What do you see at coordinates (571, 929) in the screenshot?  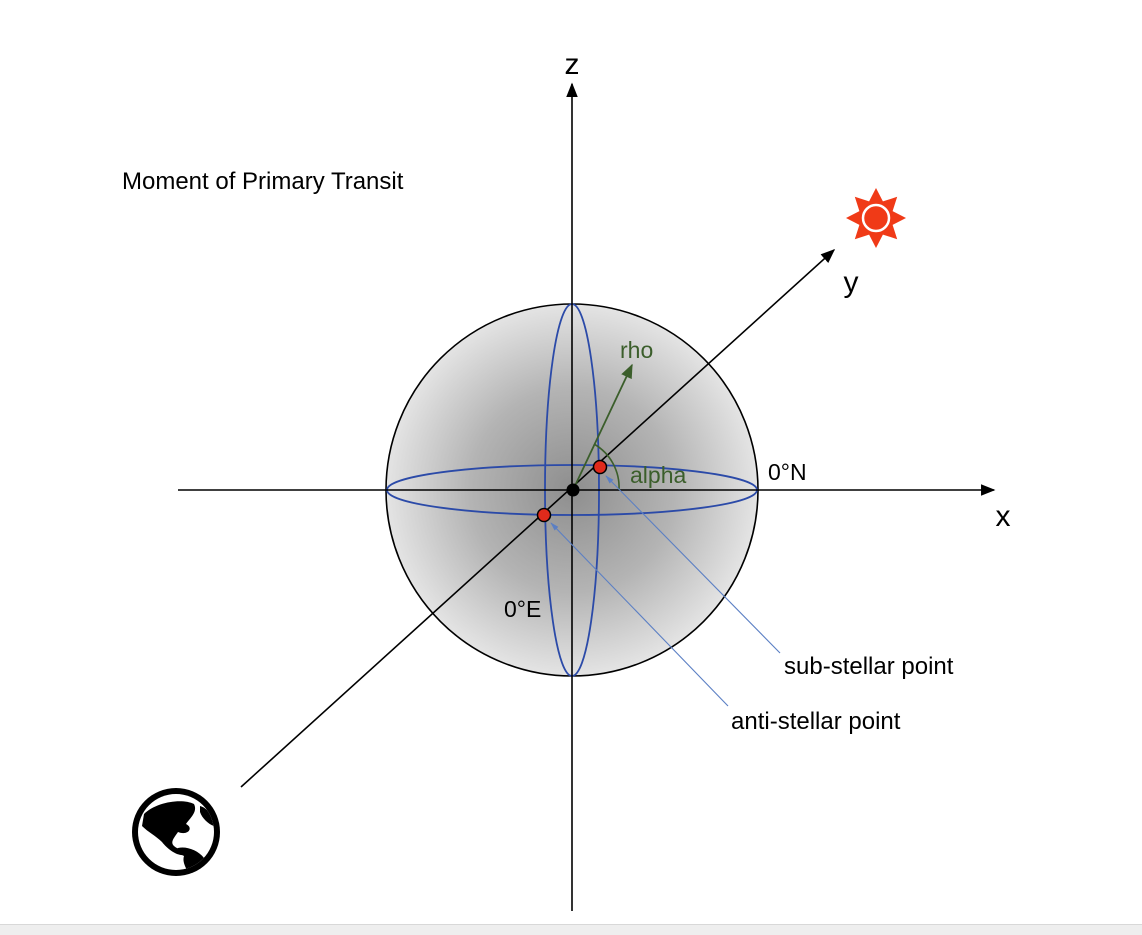 I see `footer-bar` at bounding box center [571, 929].